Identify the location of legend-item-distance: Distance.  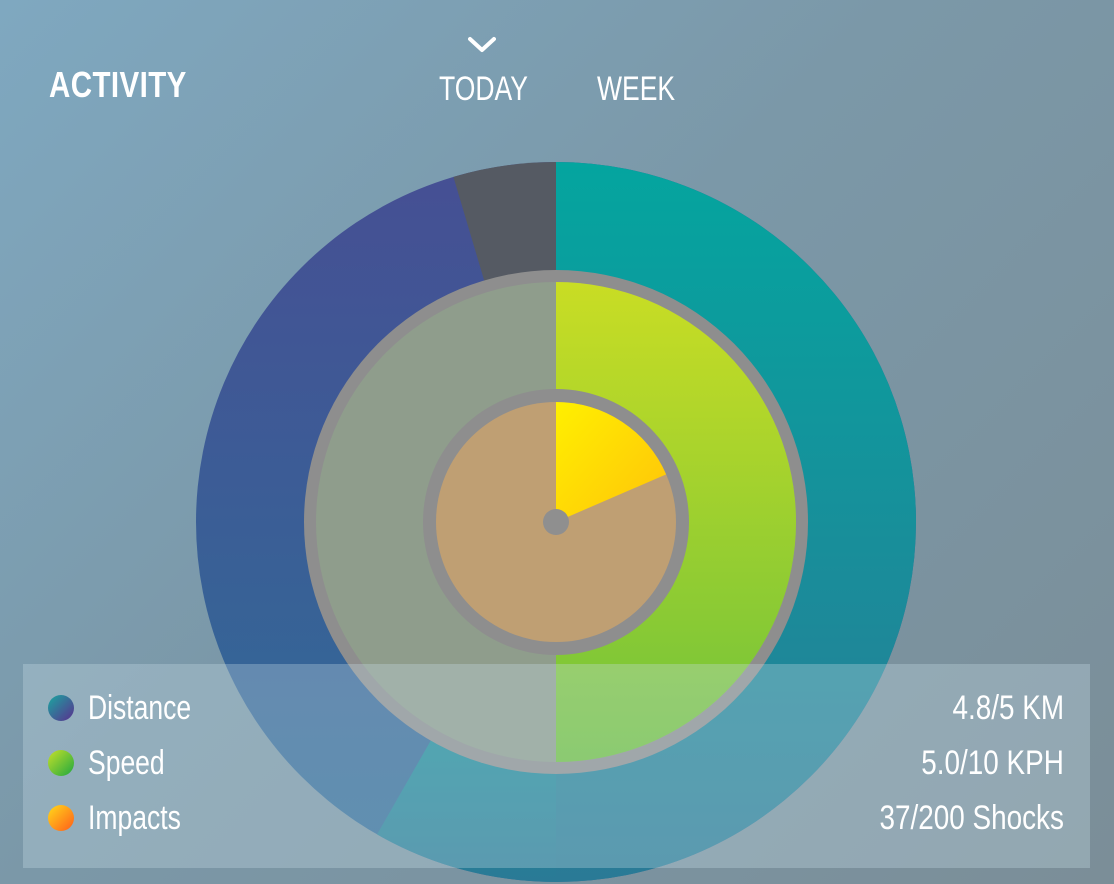
(134, 708).